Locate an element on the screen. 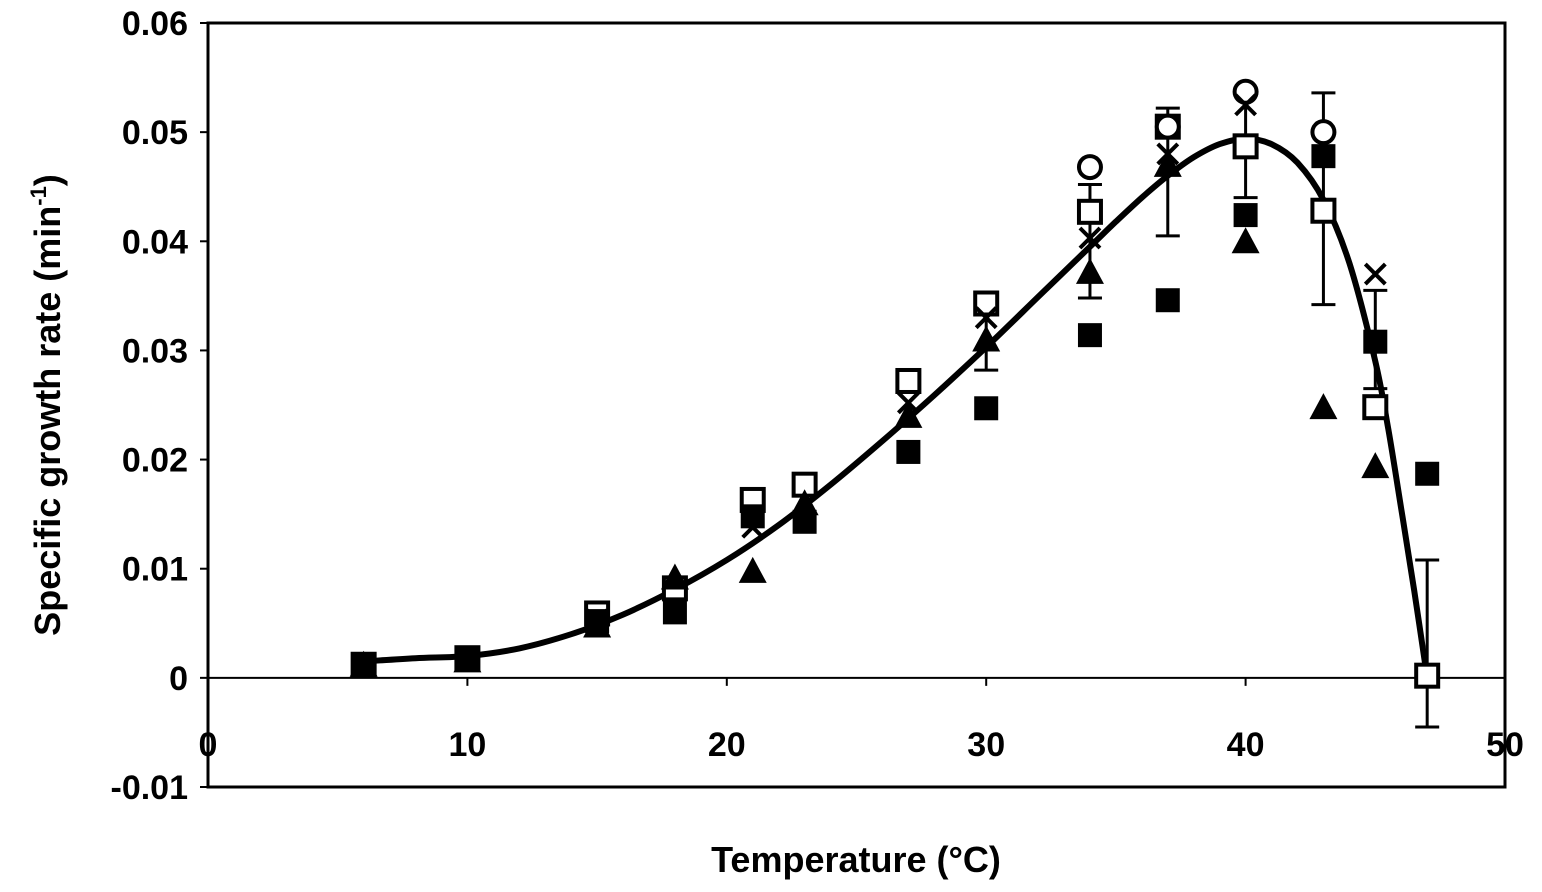 This screenshot has height=892, width=1542. y-tick-label: -0.01 is located at coordinates (150, 788).